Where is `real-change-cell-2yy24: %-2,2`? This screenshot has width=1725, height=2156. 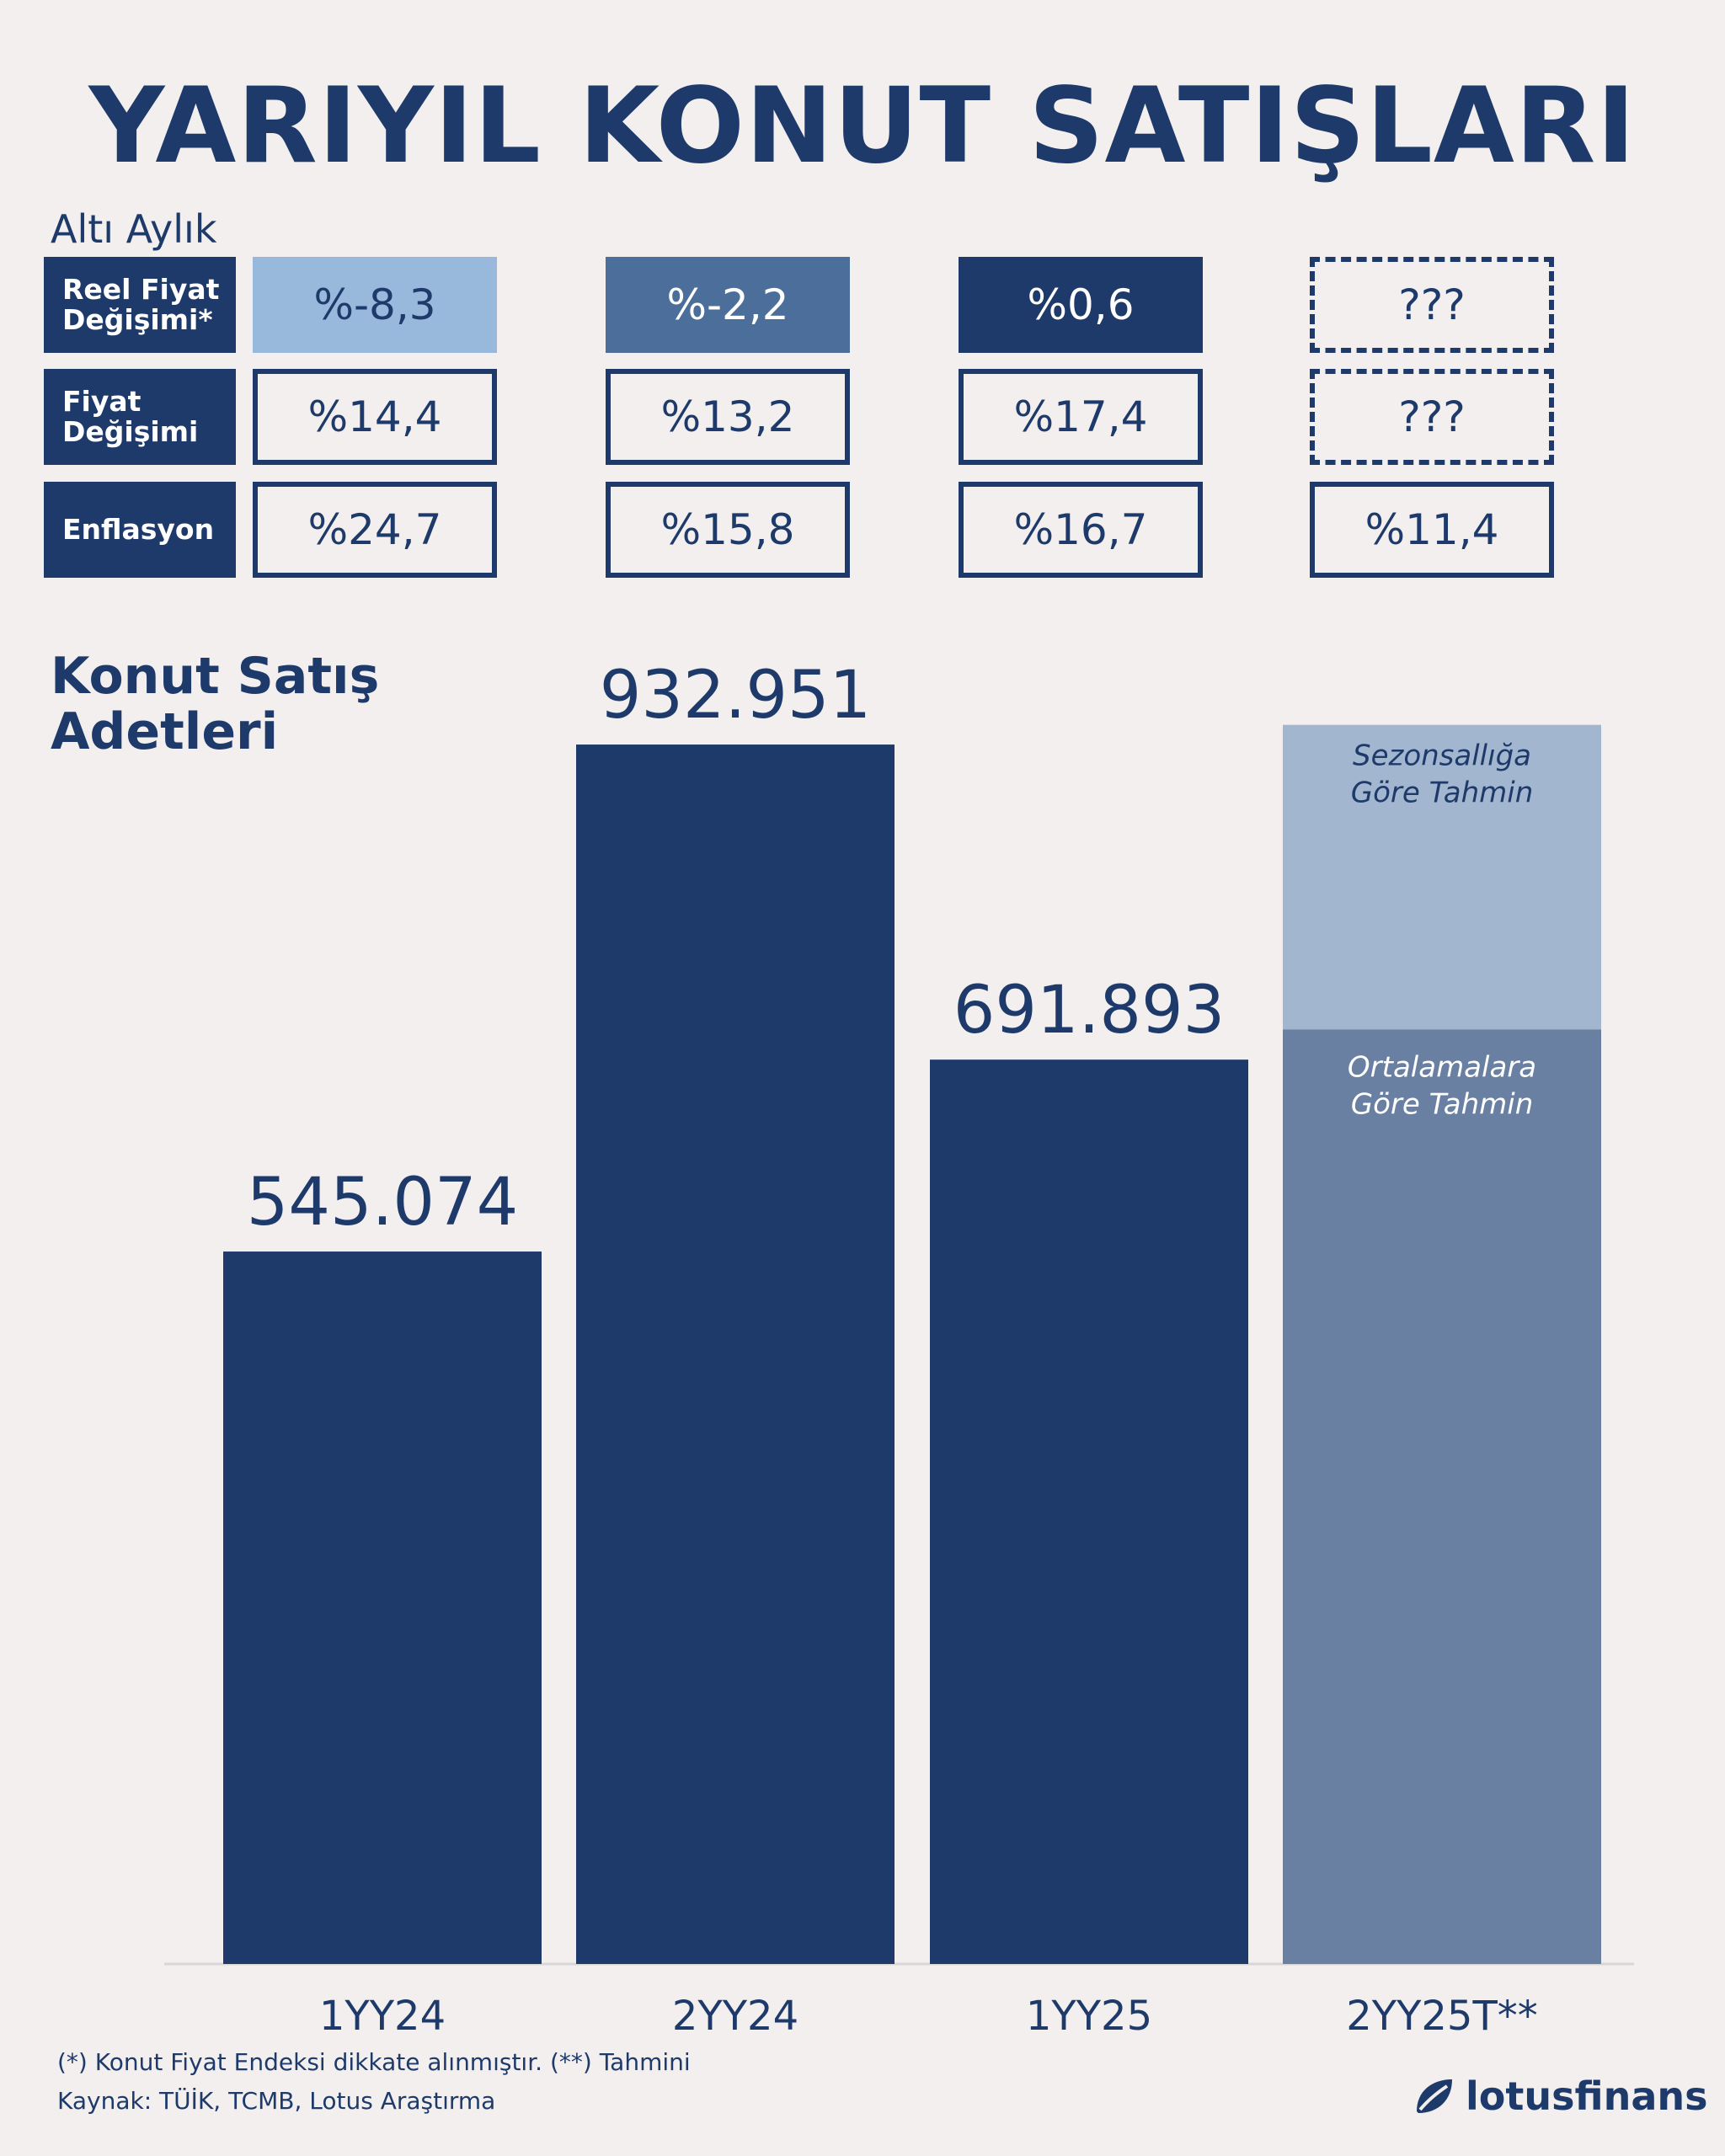
real-change-cell-2yy24: %-2,2 is located at coordinates (728, 305).